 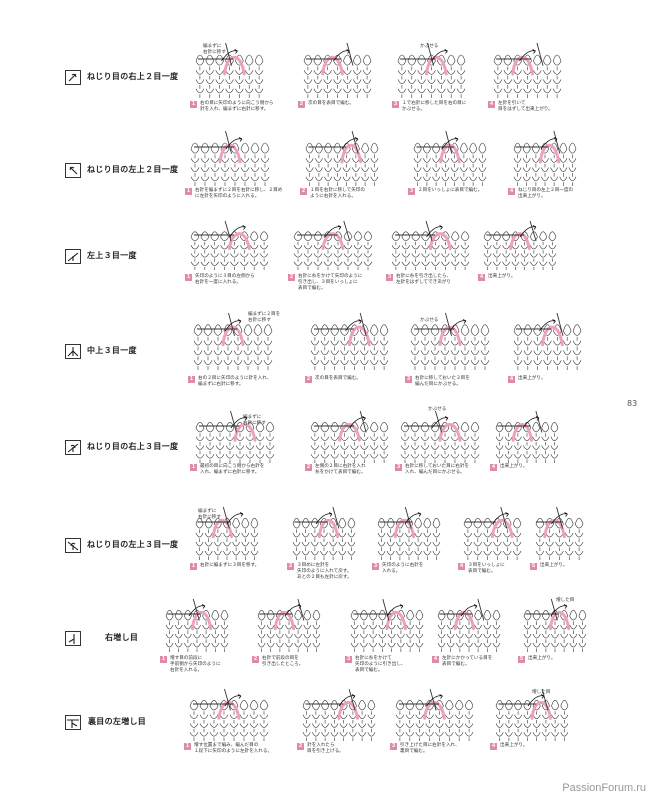 I want to click on section-title: 裏目の左増し目, so click(x=117, y=721).